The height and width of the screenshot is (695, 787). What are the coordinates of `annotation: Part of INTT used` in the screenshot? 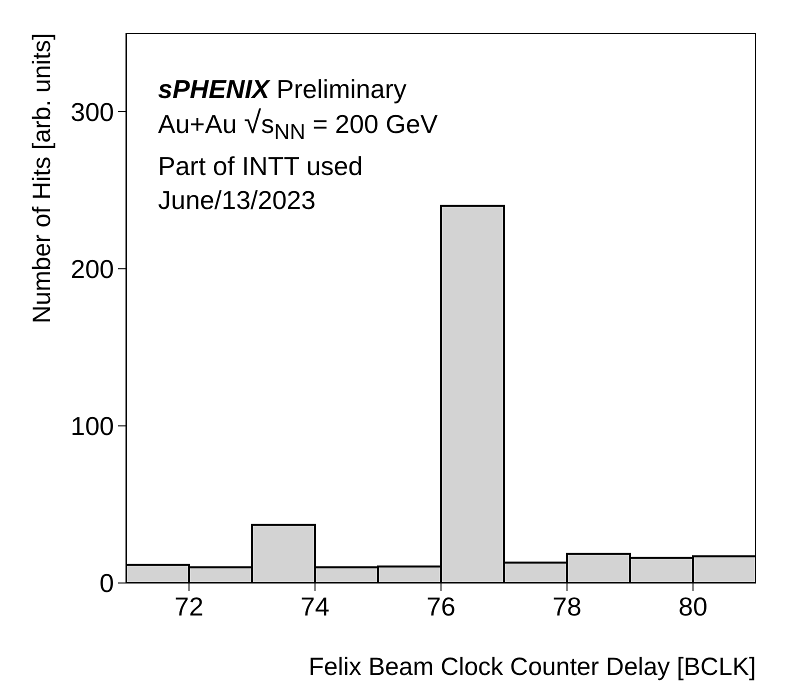 It's located at (261, 167).